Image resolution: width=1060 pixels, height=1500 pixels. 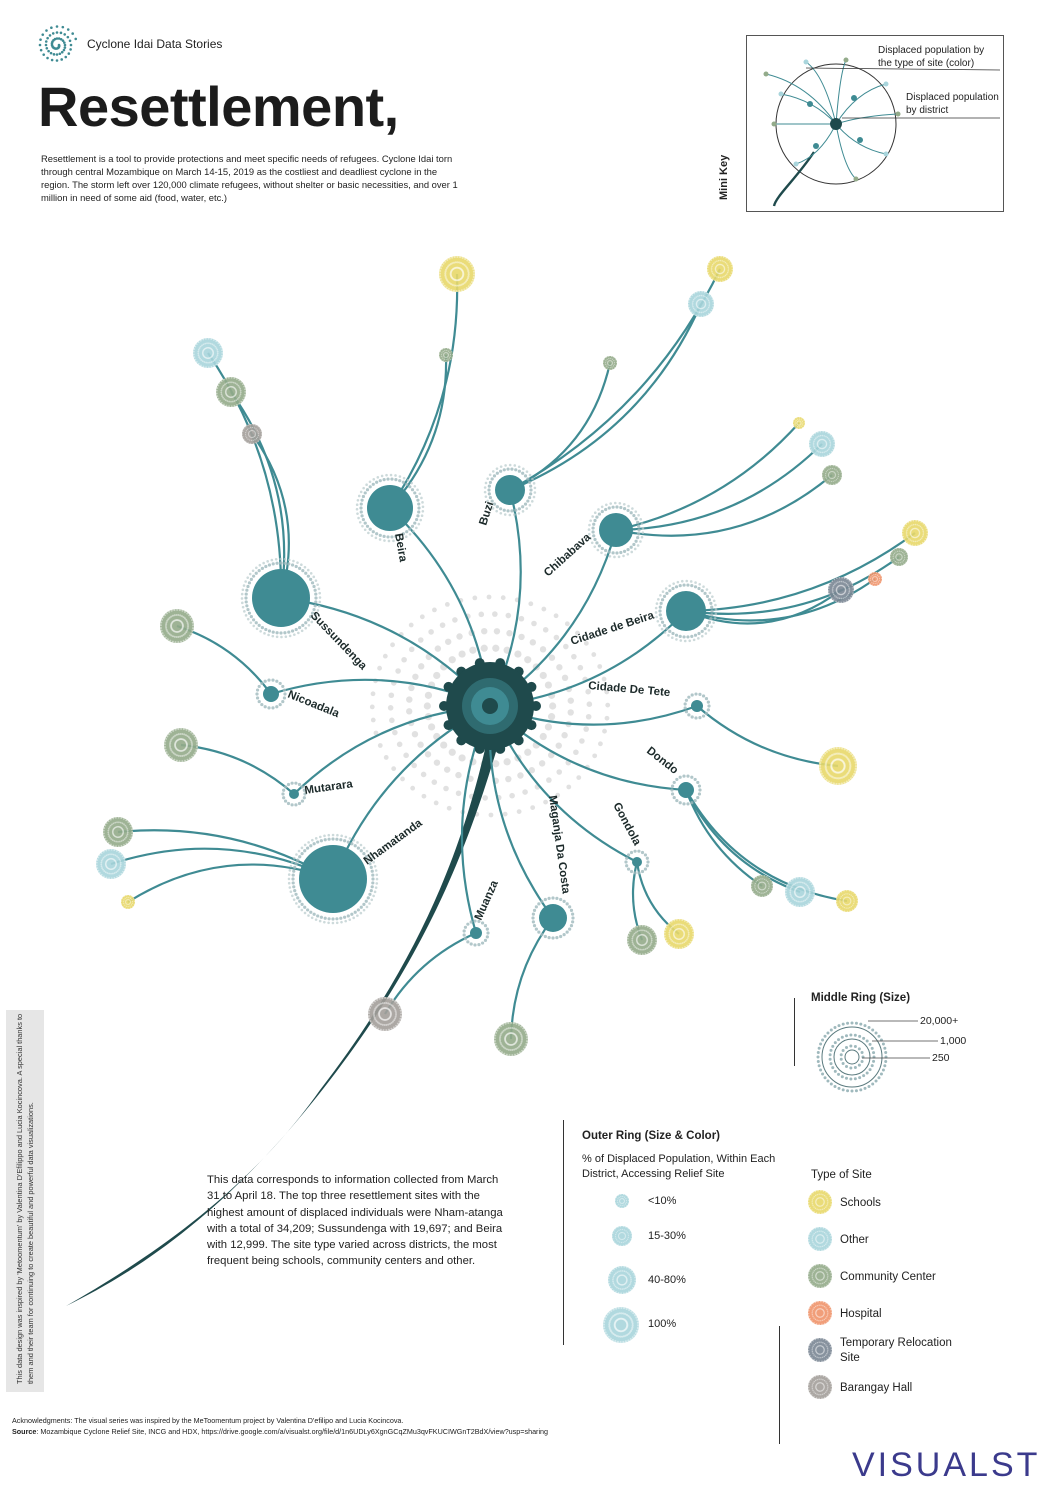 I want to click on site-circle-sussundenga, so click(x=231, y=392).